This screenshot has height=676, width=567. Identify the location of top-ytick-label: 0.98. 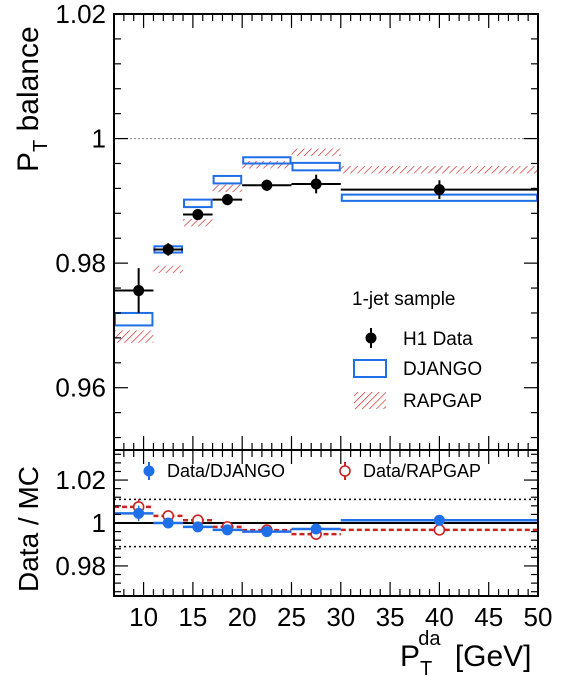
(80, 263).